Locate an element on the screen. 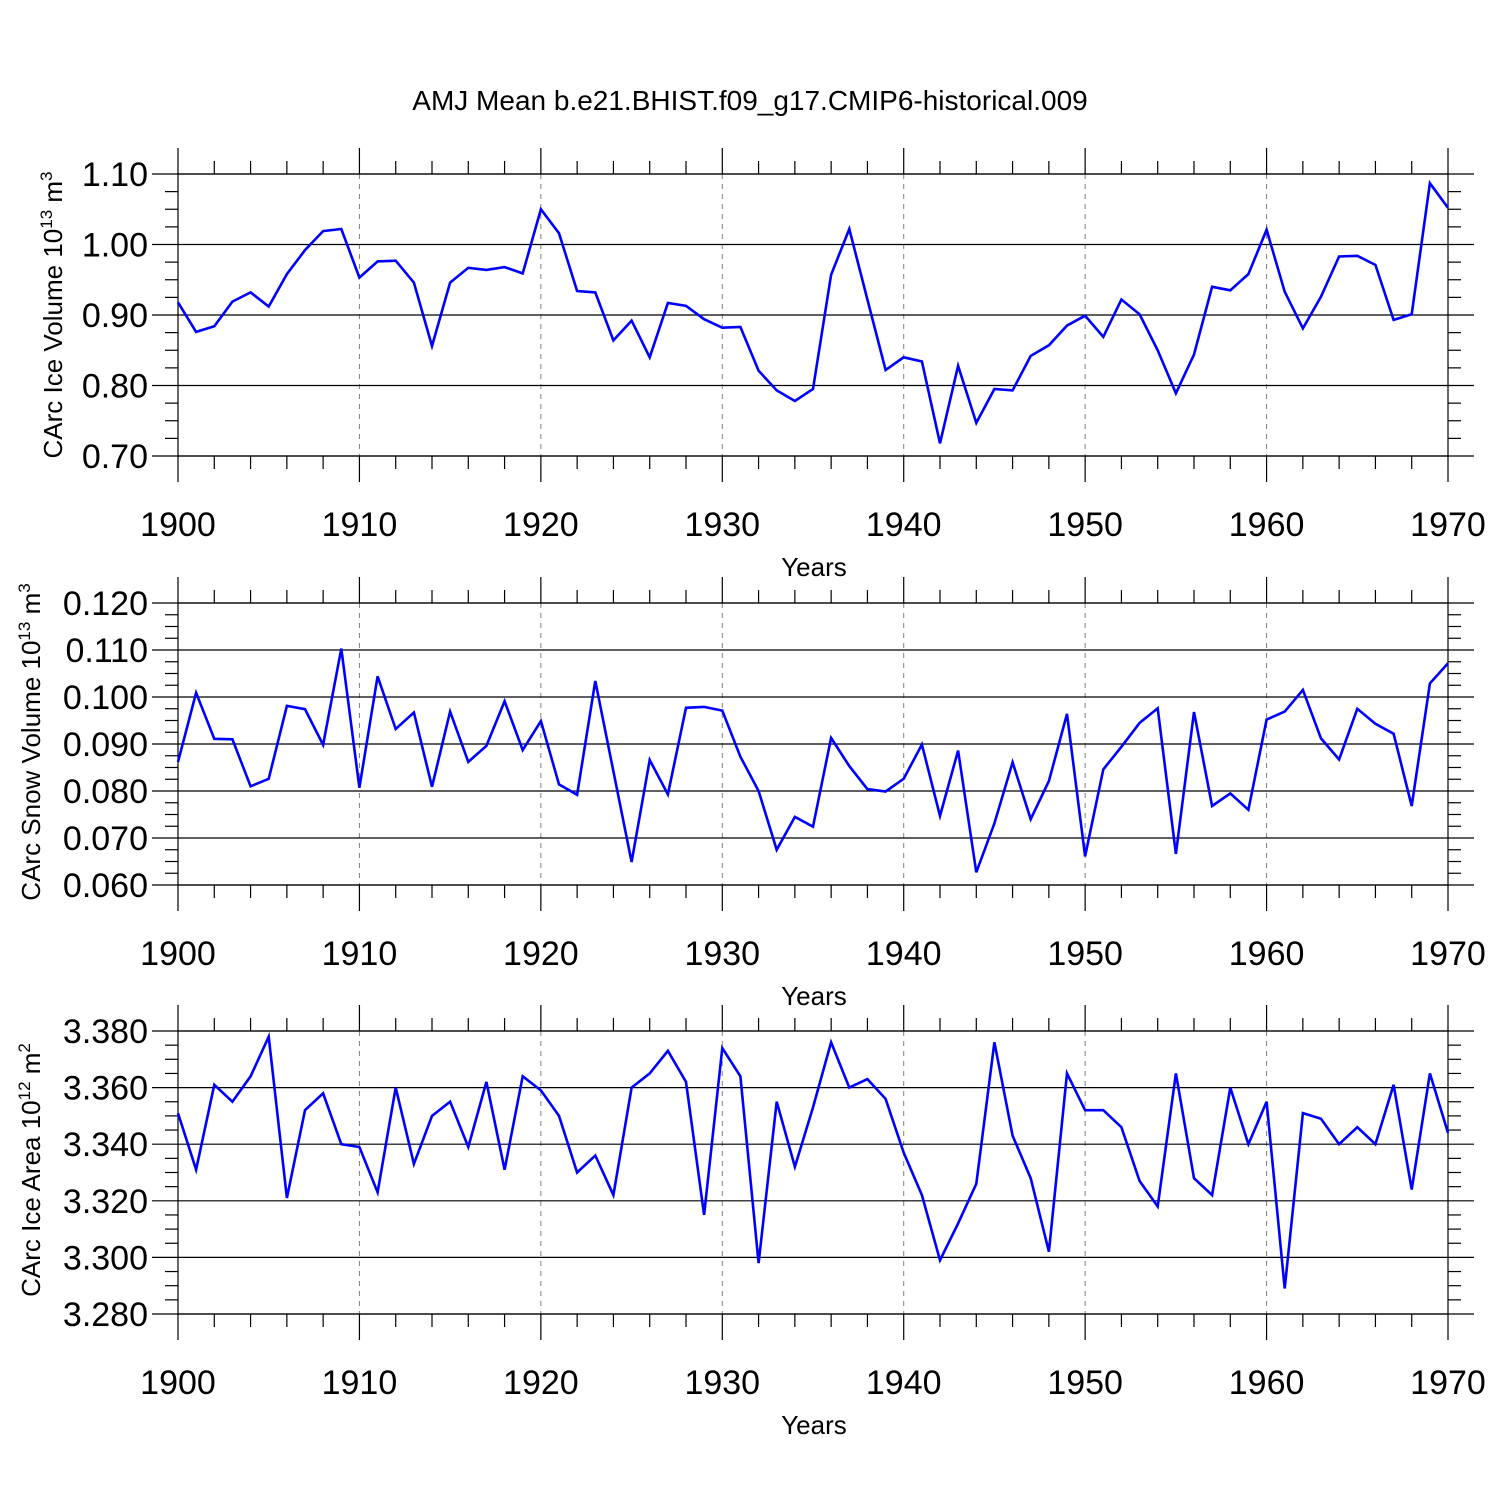  y-axis-label: CArc Snow Volume 1013 m3 is located at coordinates (30, 741).